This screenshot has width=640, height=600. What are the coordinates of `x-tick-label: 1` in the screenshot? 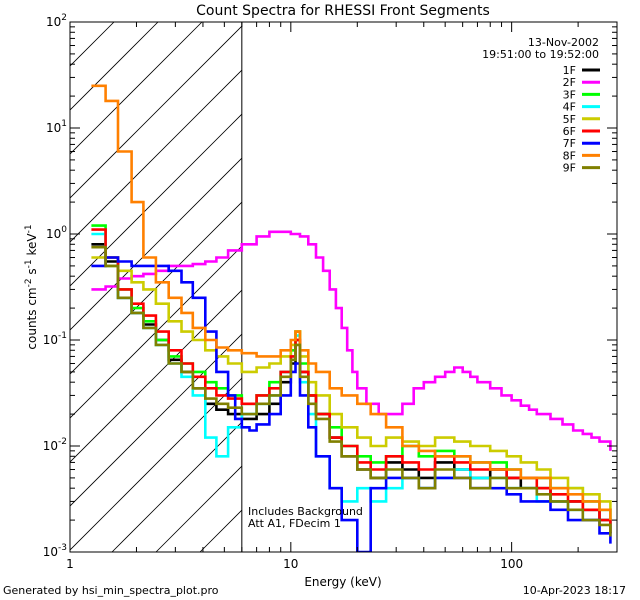 It's located at (70, 564).